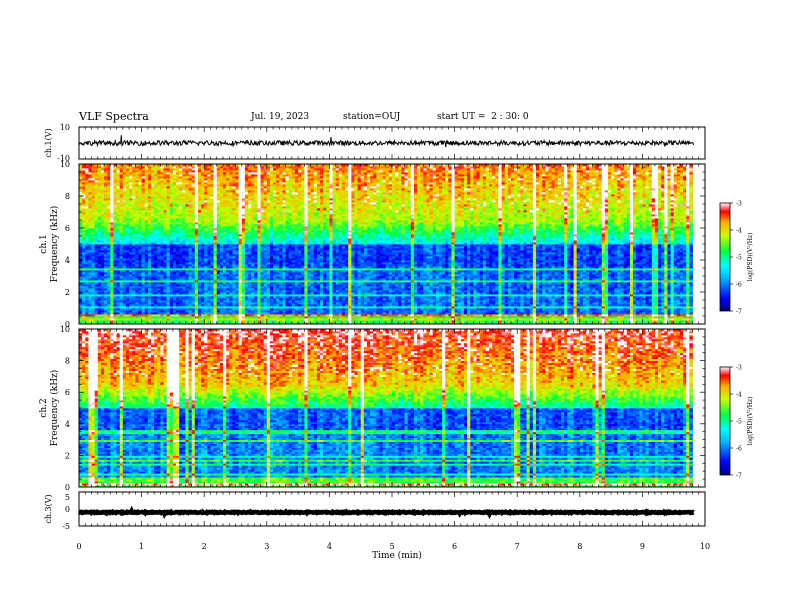 The height and width of the screenshot is (612, 792). What do you see at coordinates (266, 546) in the screenshot?
I see `time-tick-label: 3` at bounding box center [266, 546].